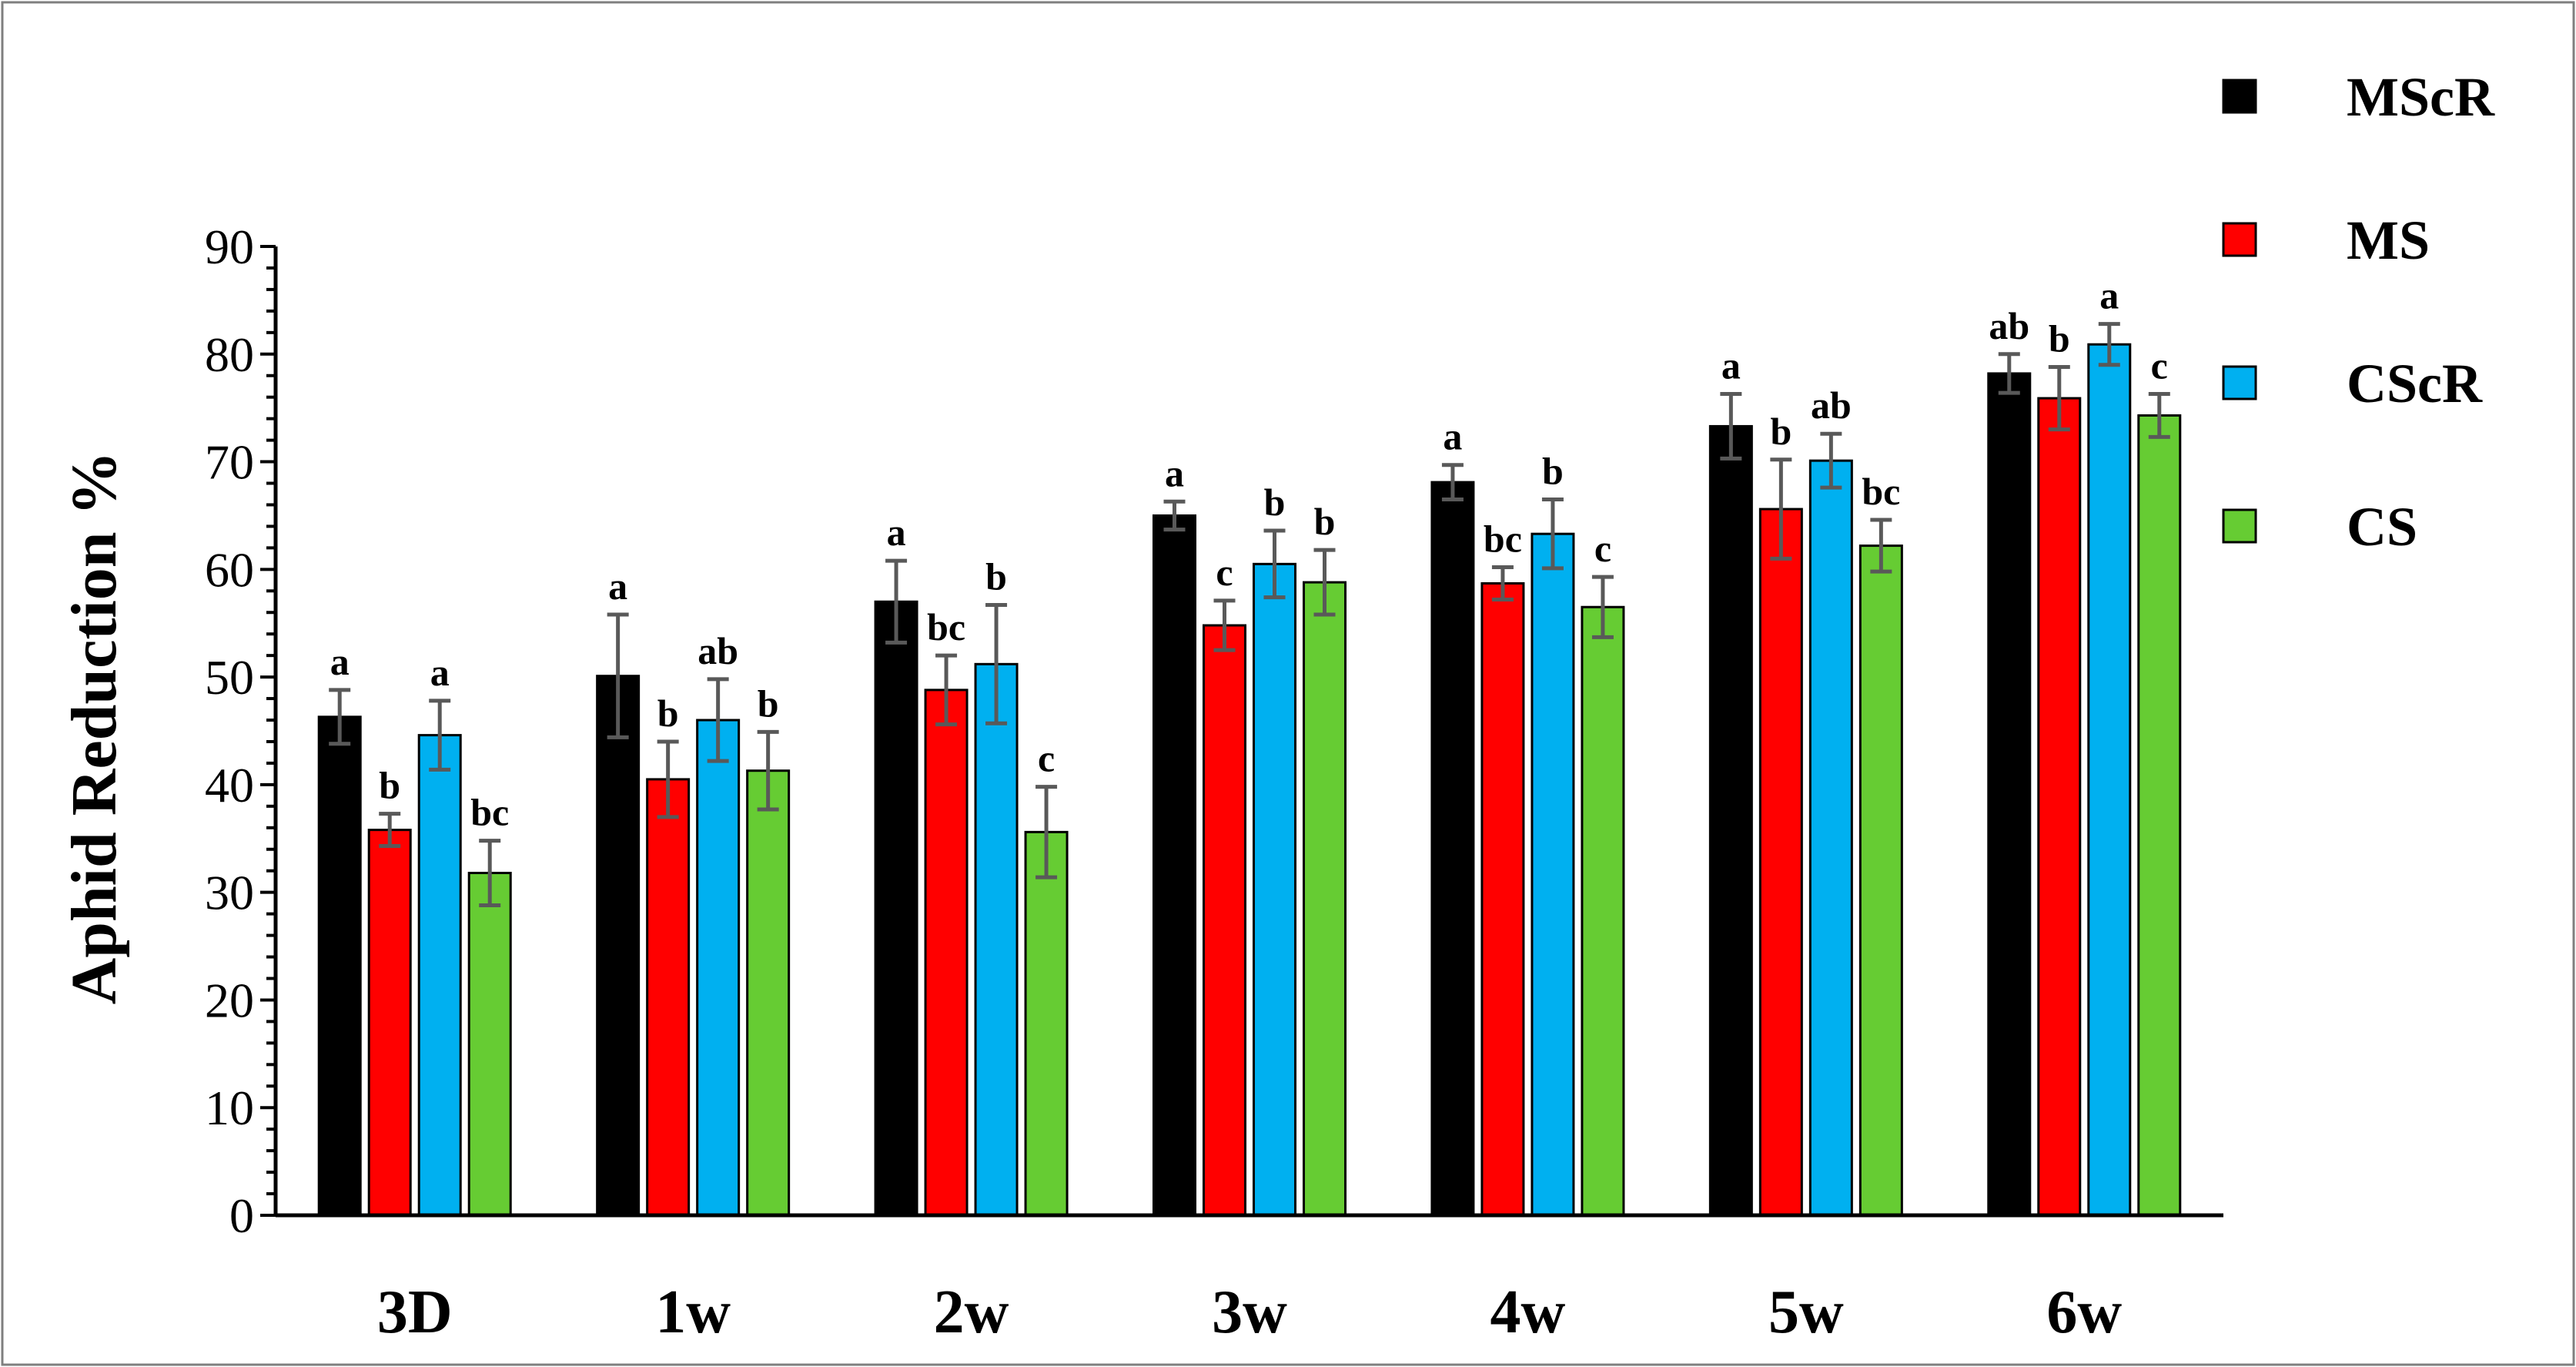 This screenshot has width=2576, height=1367. I want to click on bar-cscr-3w, so click(1275, 890).